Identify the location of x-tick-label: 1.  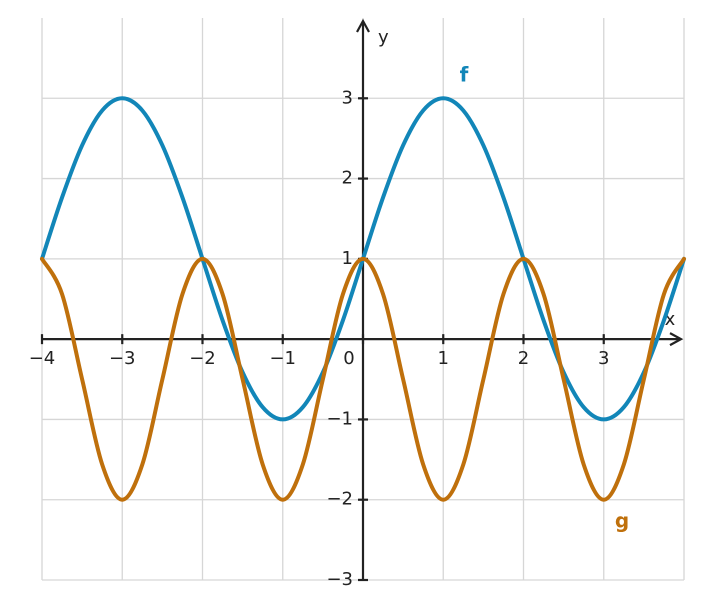
(443, 358).